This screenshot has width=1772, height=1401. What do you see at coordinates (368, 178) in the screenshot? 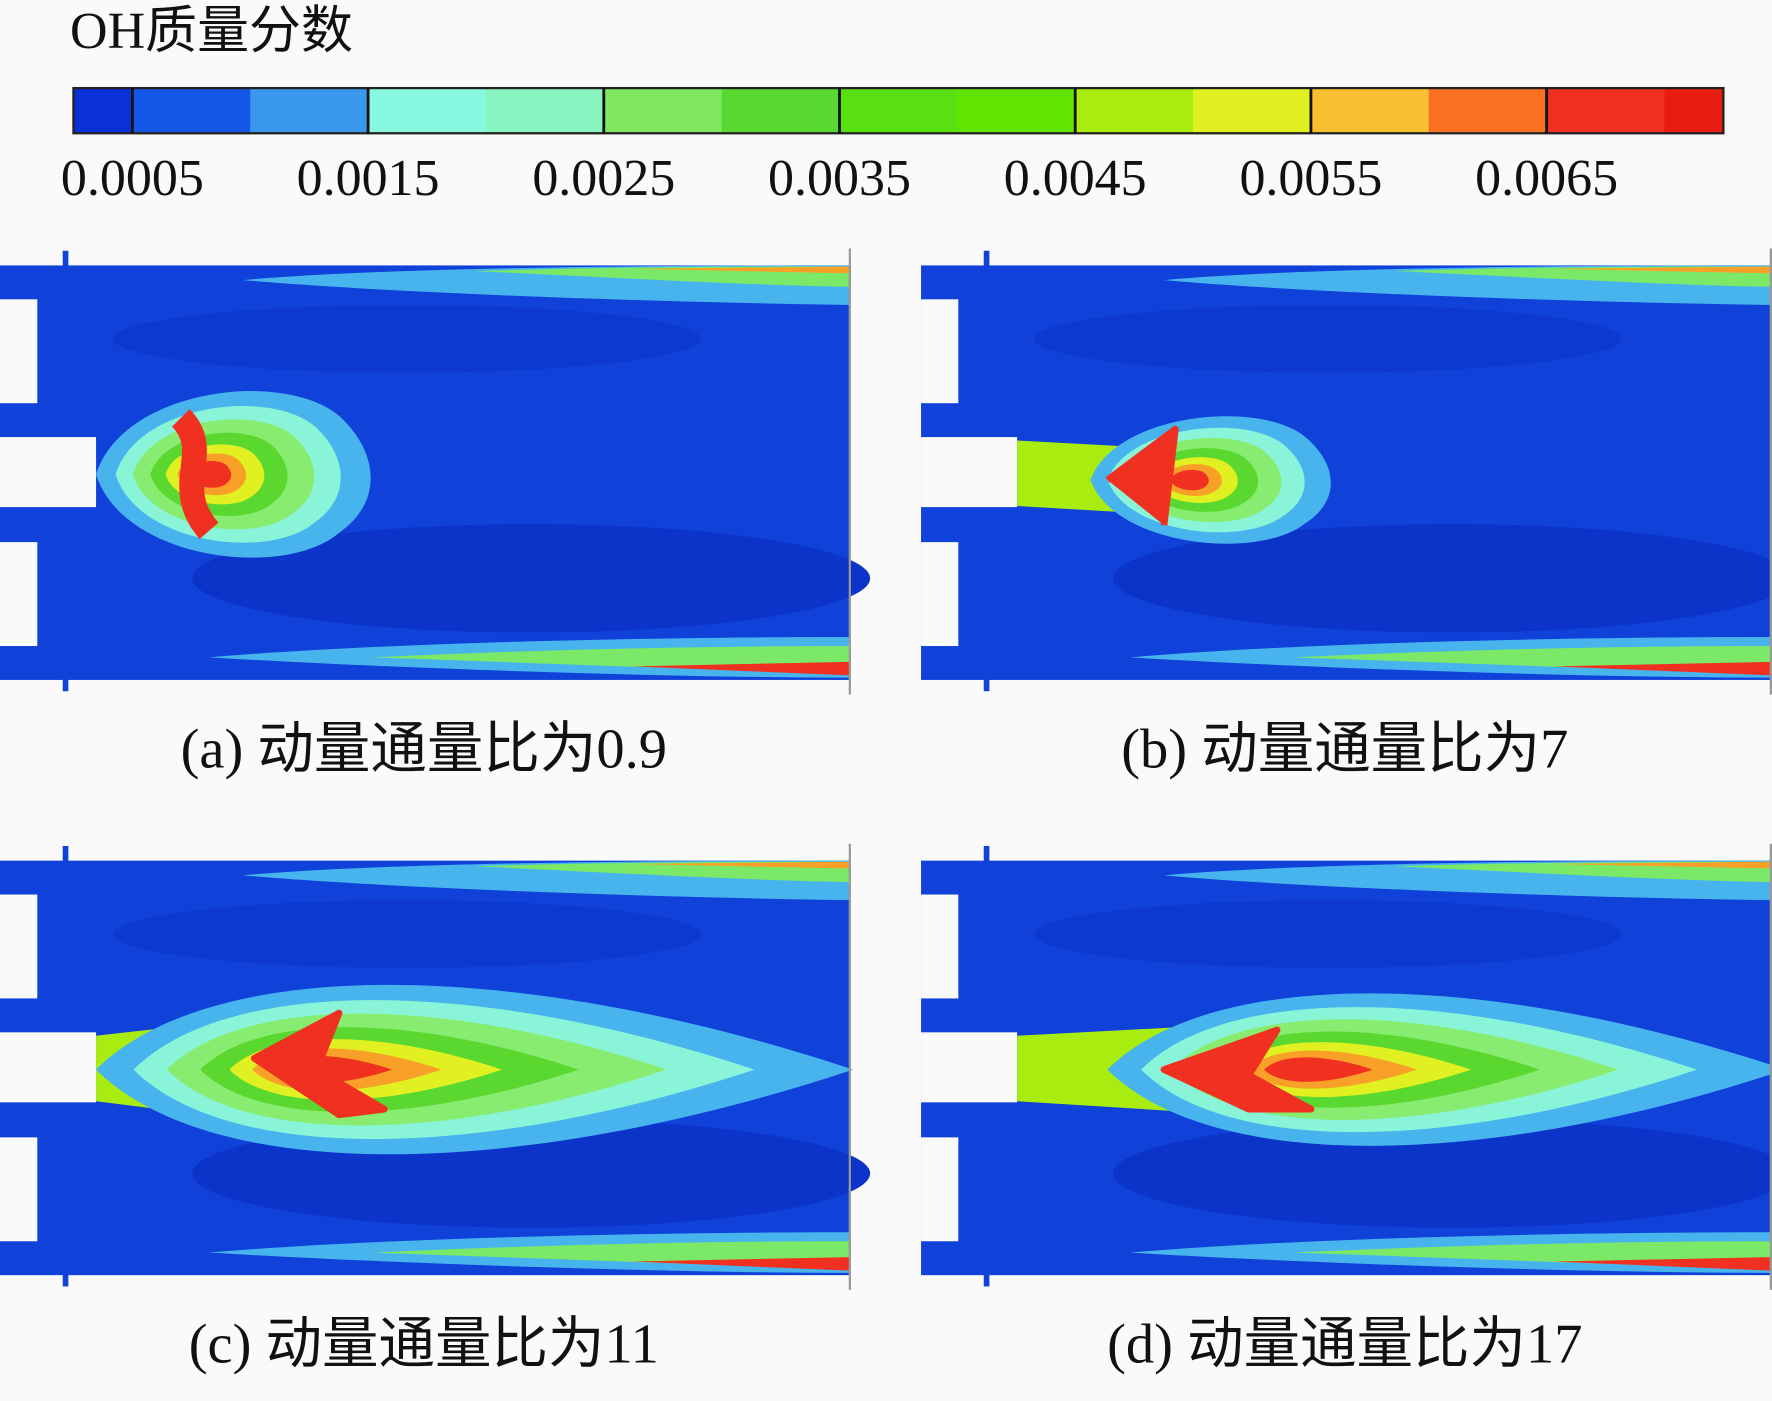
I see `colorbar-tick-label: 0.0015` at bounding box center [368, 178].